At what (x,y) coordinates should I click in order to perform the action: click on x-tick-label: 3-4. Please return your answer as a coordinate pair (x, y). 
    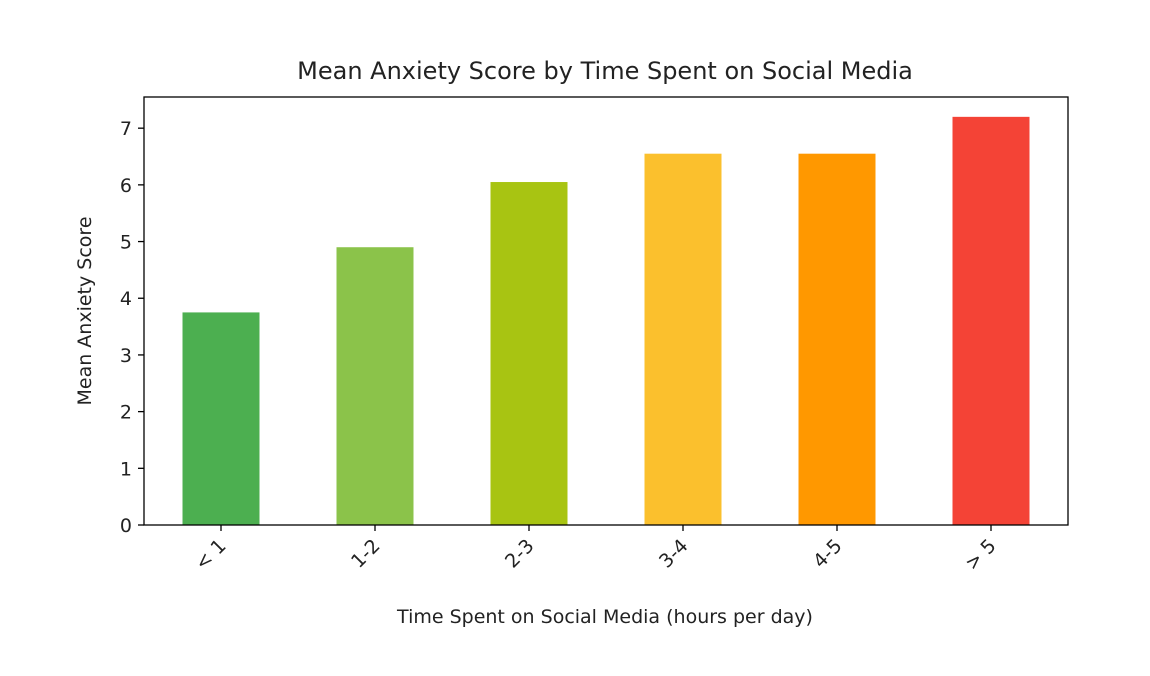
    Looking at the image, I should click on (674, 554).